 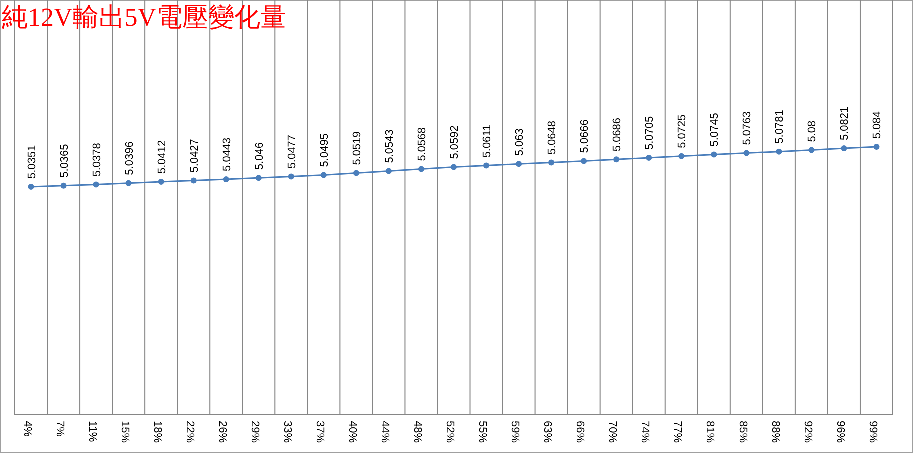 What do you see at coordinates (194, 156) in the screenshot?
I see `data-label: 5.0427` at bounding box center [194, 156].